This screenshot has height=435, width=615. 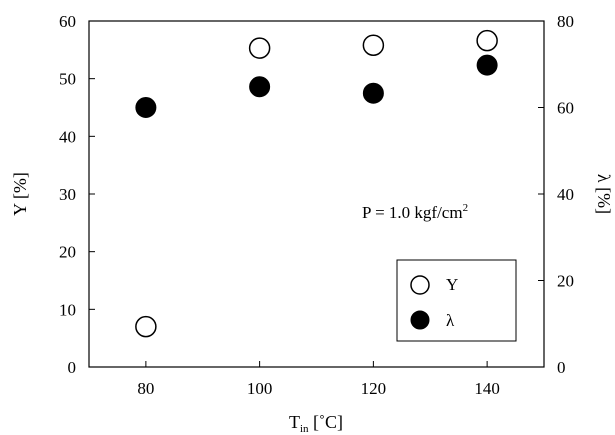 I want to click on y-left-tick-label: 60, so click(x=67, y=21).